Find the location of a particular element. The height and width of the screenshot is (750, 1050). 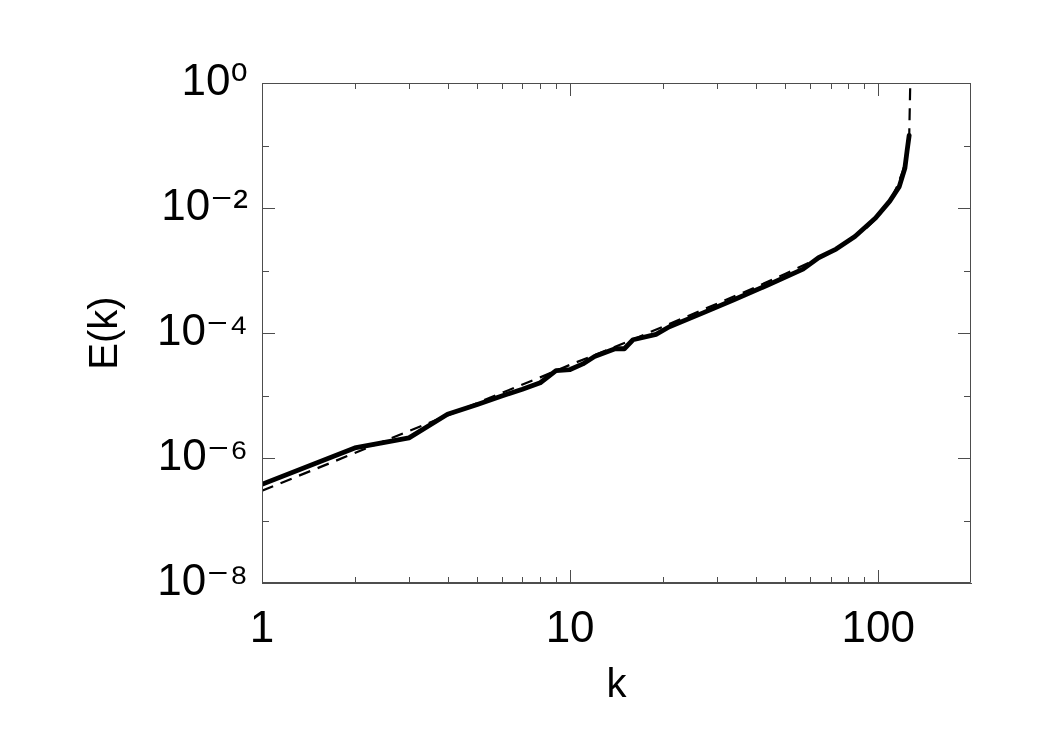

x-axis-title: k is located at coordinates (617, 683).